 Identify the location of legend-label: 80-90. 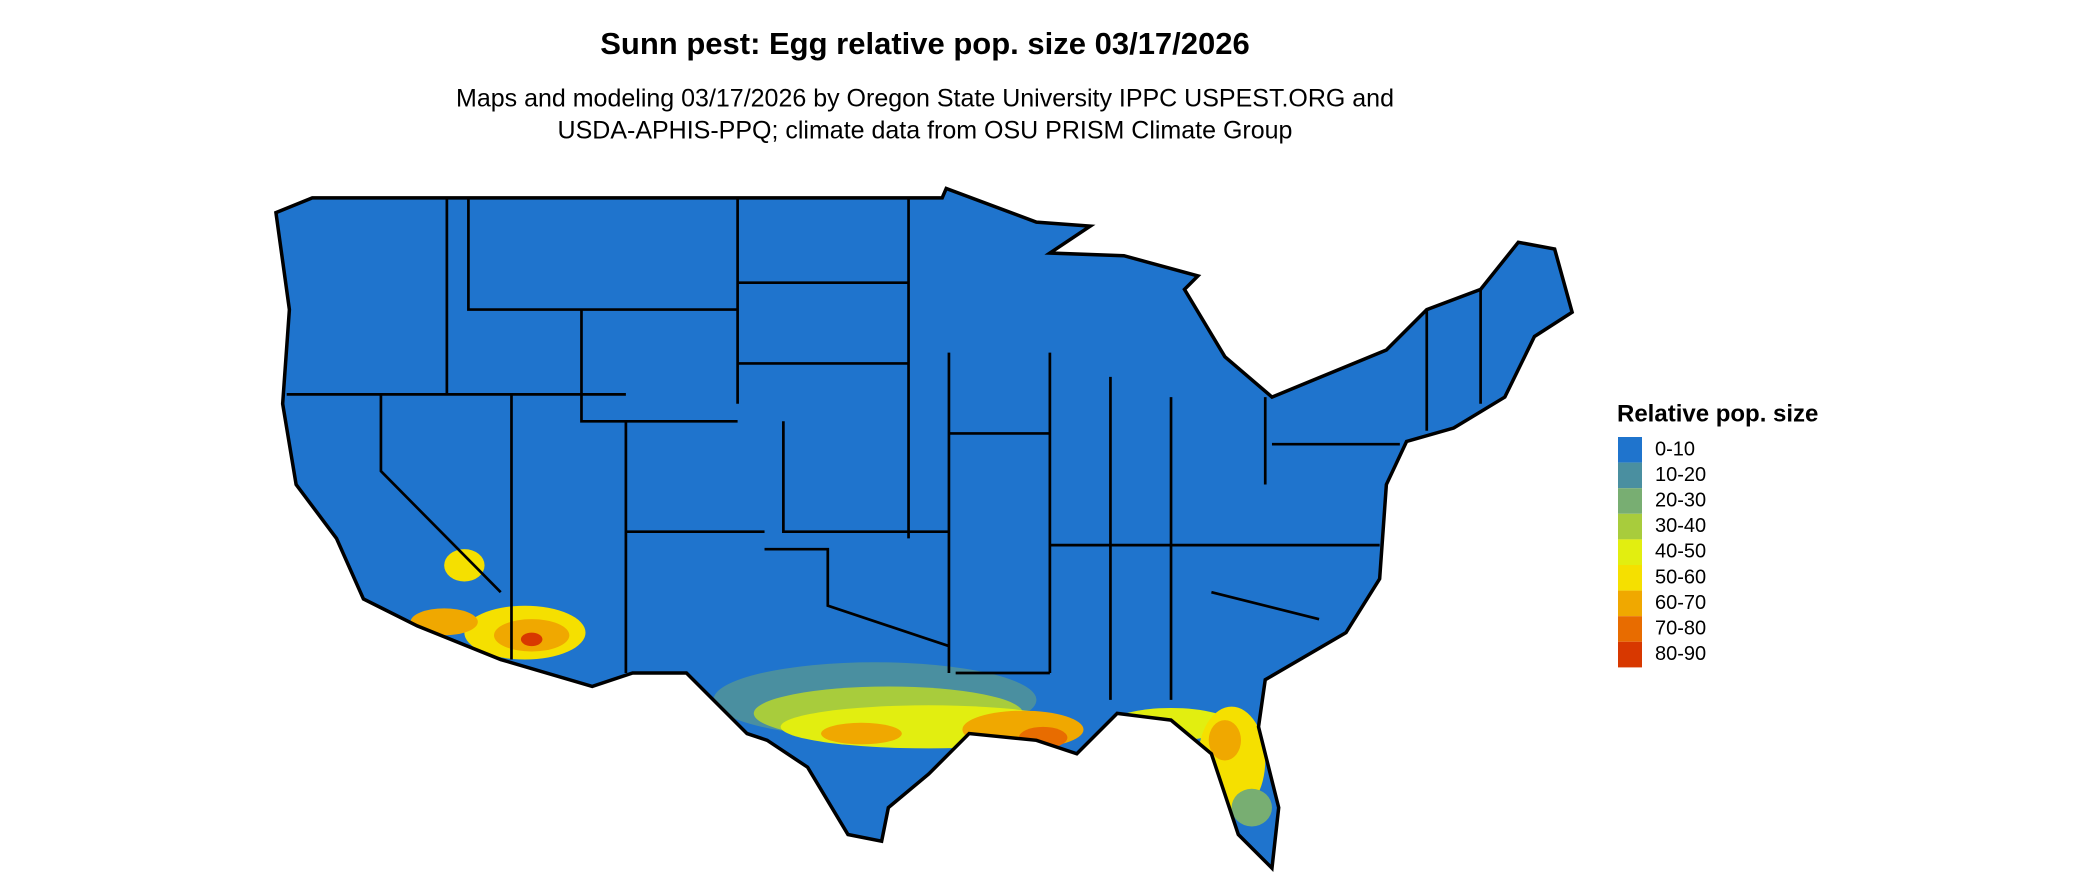
(1680, 654).